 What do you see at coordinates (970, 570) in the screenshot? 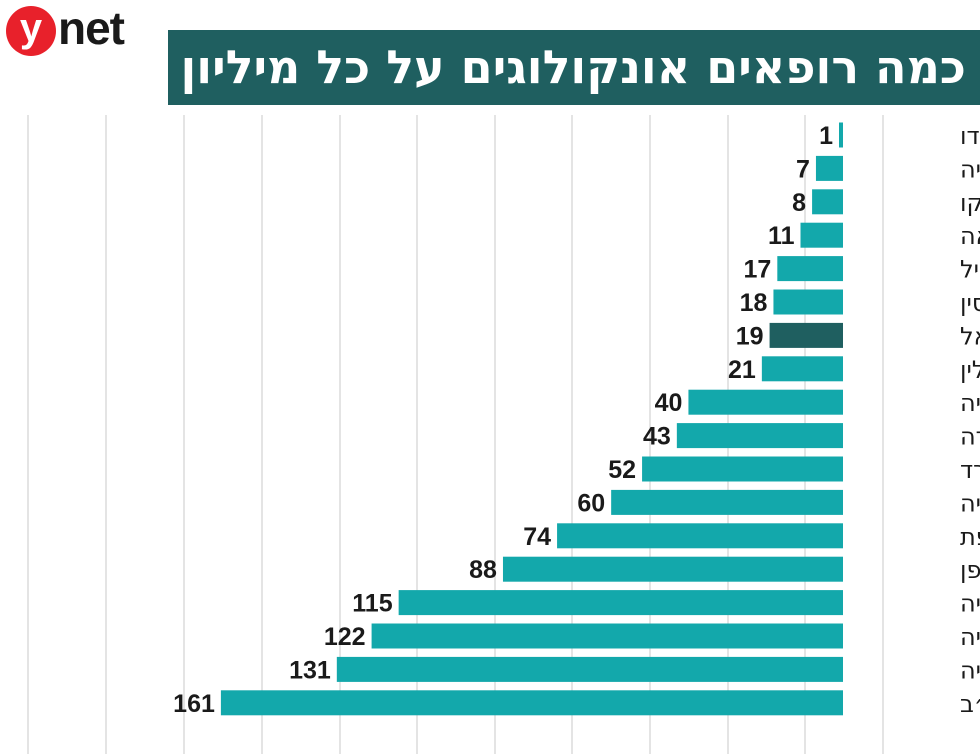
I see `category-label-13: יפן` at bounding box center [970, 570].